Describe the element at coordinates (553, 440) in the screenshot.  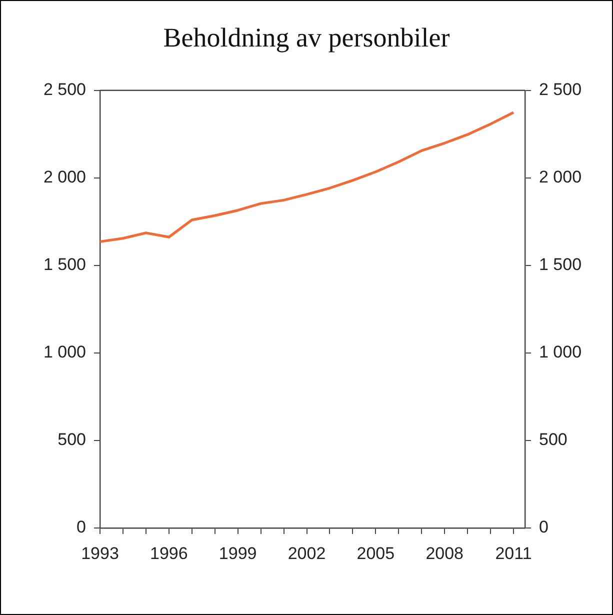
I see `y2-tick-label: 500` at that location.